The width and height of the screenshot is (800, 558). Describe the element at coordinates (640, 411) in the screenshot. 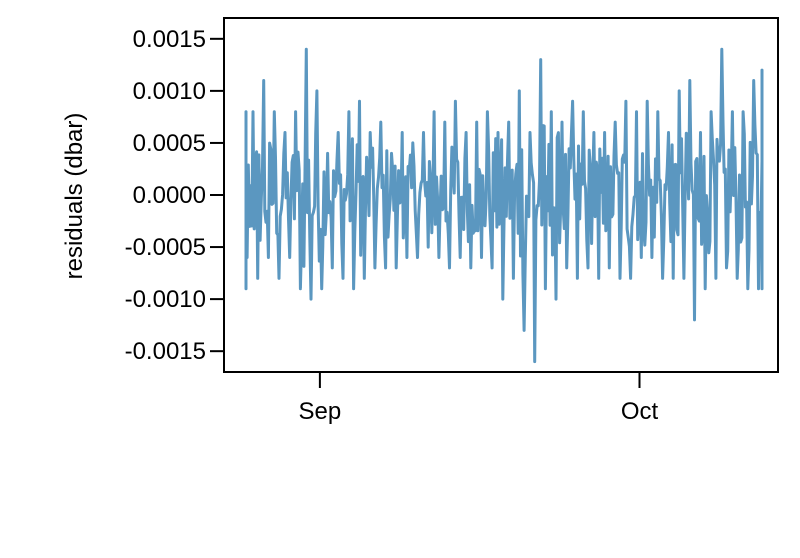

I see `x-tick-label: Oct` at that location.